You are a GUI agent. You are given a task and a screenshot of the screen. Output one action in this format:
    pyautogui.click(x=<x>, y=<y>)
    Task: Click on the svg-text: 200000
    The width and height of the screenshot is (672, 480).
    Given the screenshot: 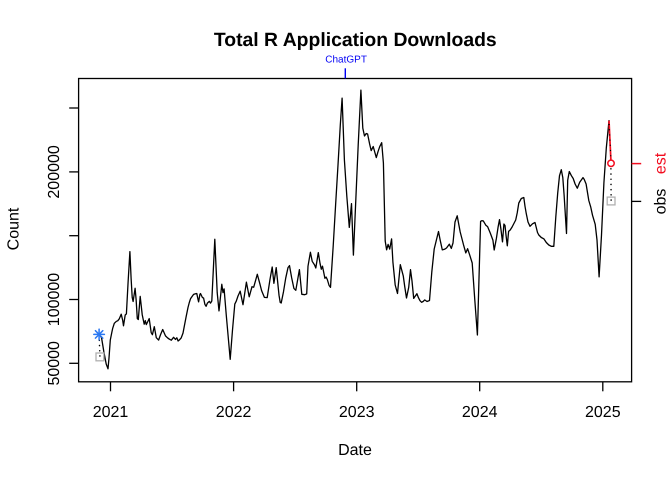 What is the action you would take?
    pyautogui.click(x=54, y=171)
    